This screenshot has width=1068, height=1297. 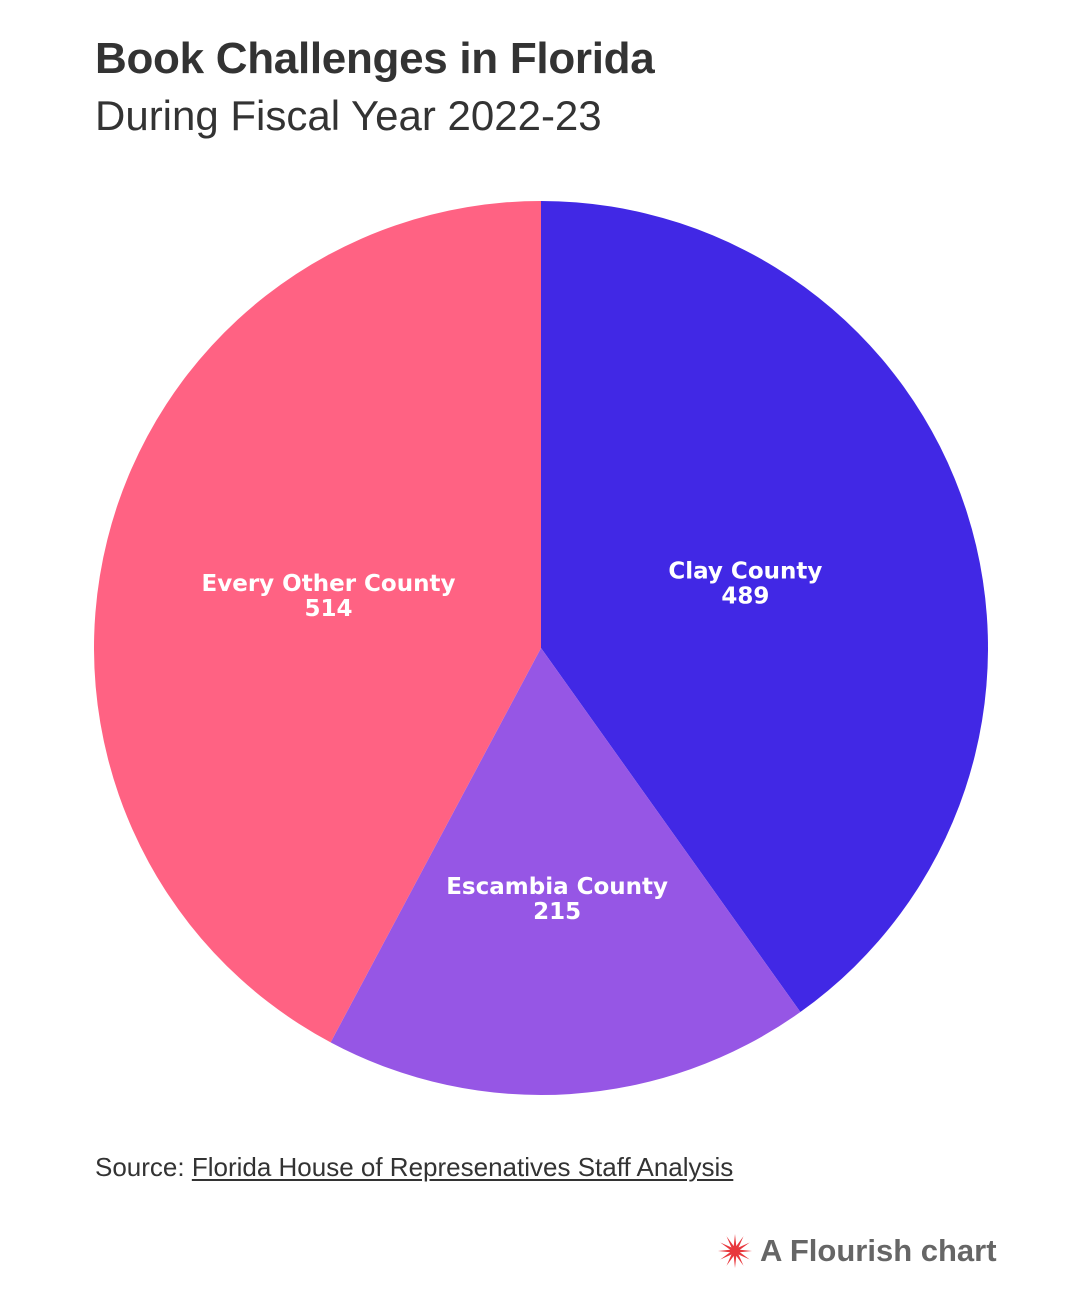 What do you see at coordinates (329, 609) in the screenshot?
I see `slice-label-value: 514` at bounding box center [329, 609].